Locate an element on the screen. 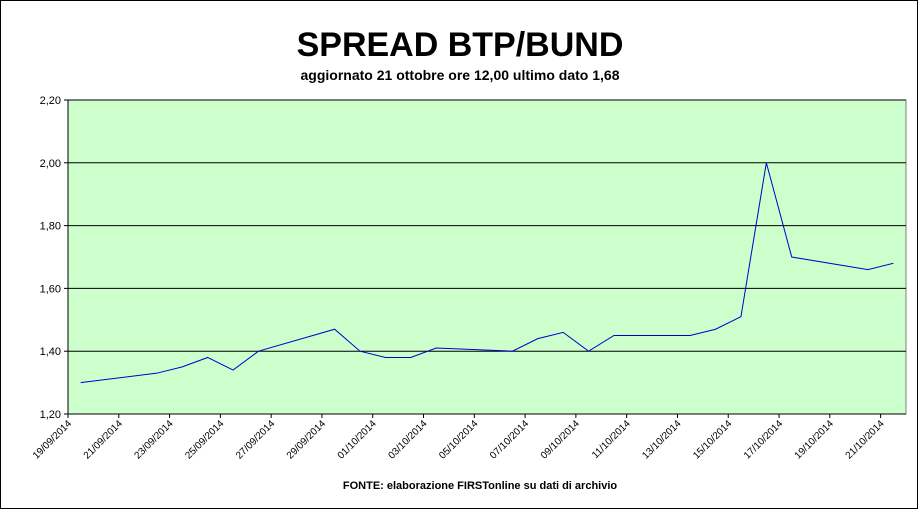 This screenshot has width=920, height=510. y-tick-label: 1,20 is located at coordinates (50, 415).